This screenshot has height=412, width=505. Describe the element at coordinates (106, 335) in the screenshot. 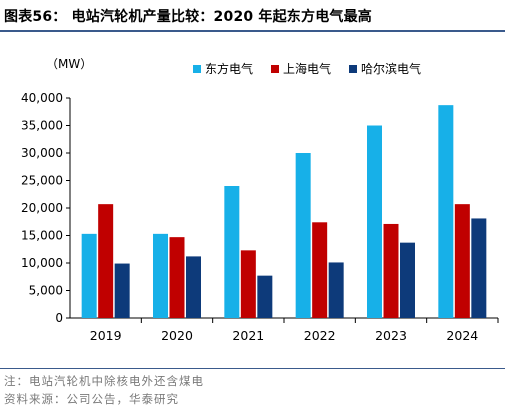

I see `x-tick-label: 2019` at that location.